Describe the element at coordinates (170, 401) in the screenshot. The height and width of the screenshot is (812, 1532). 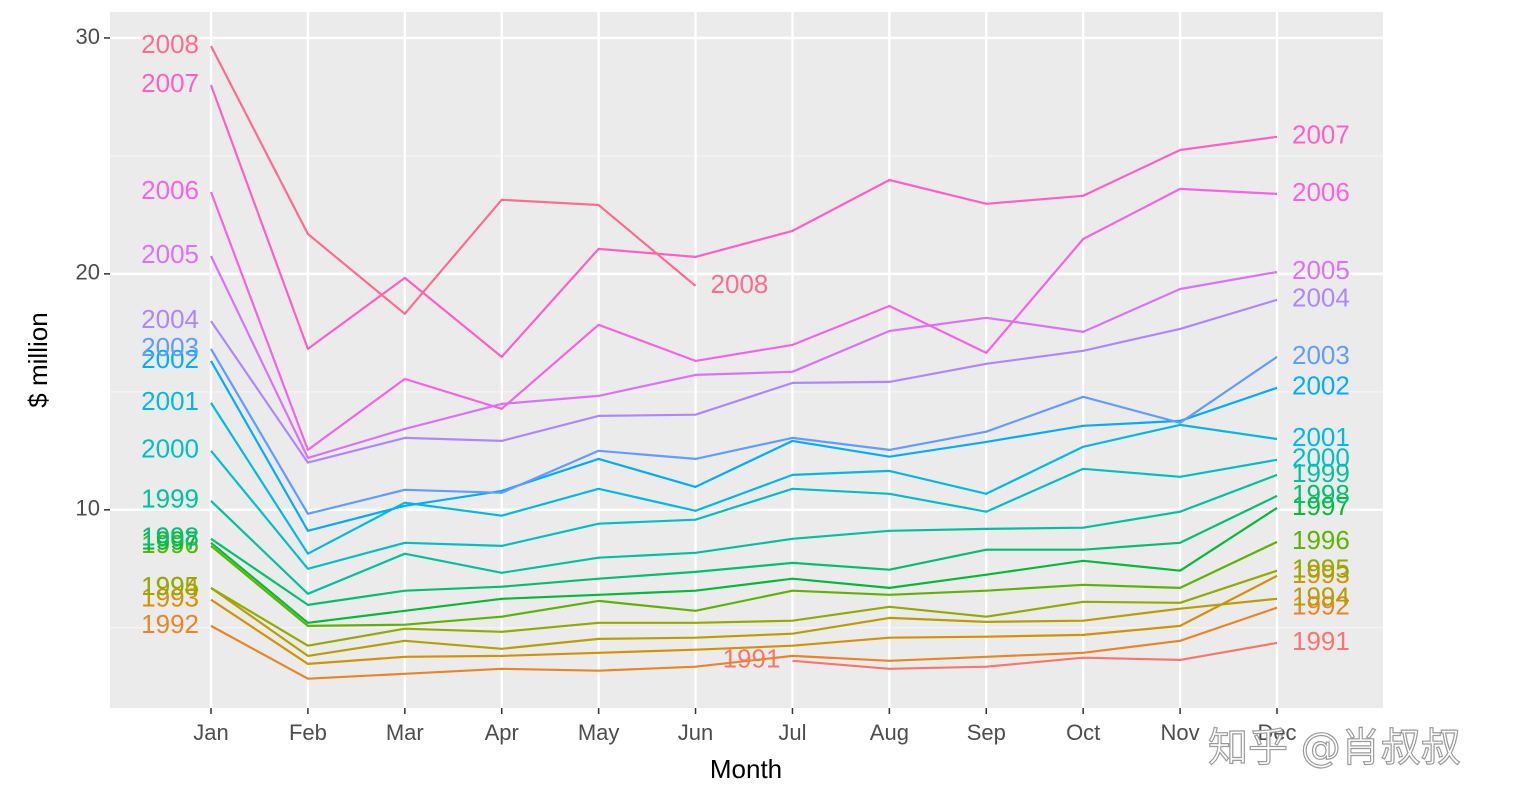
I see `series-label-start: 2001` at that location.